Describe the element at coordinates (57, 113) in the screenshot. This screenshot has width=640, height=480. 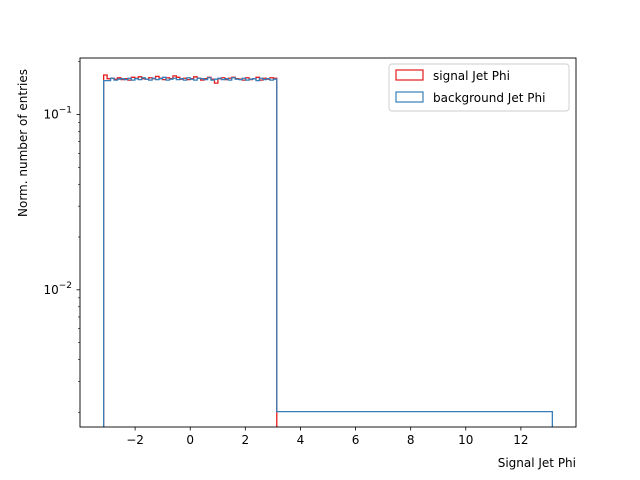
I see `y-tick-label: 10⁻¹` at that location.